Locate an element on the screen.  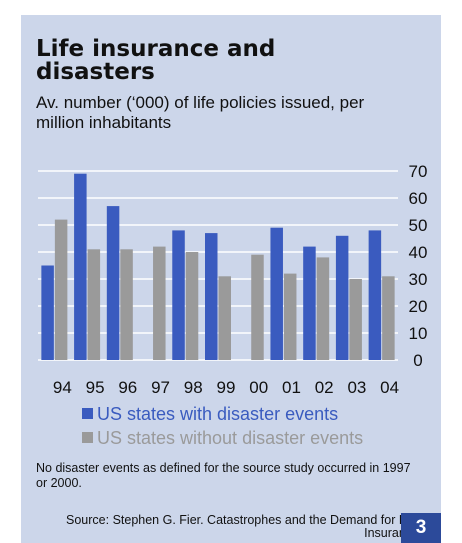
legend-item-without-disasters: US states without disaster events is located at coordinates (222, 438).